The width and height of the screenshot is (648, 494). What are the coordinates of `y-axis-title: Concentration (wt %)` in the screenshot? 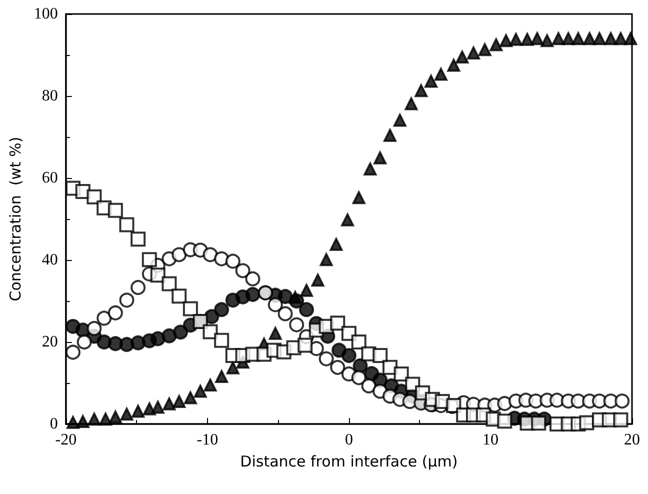 It's located at (15, 219).